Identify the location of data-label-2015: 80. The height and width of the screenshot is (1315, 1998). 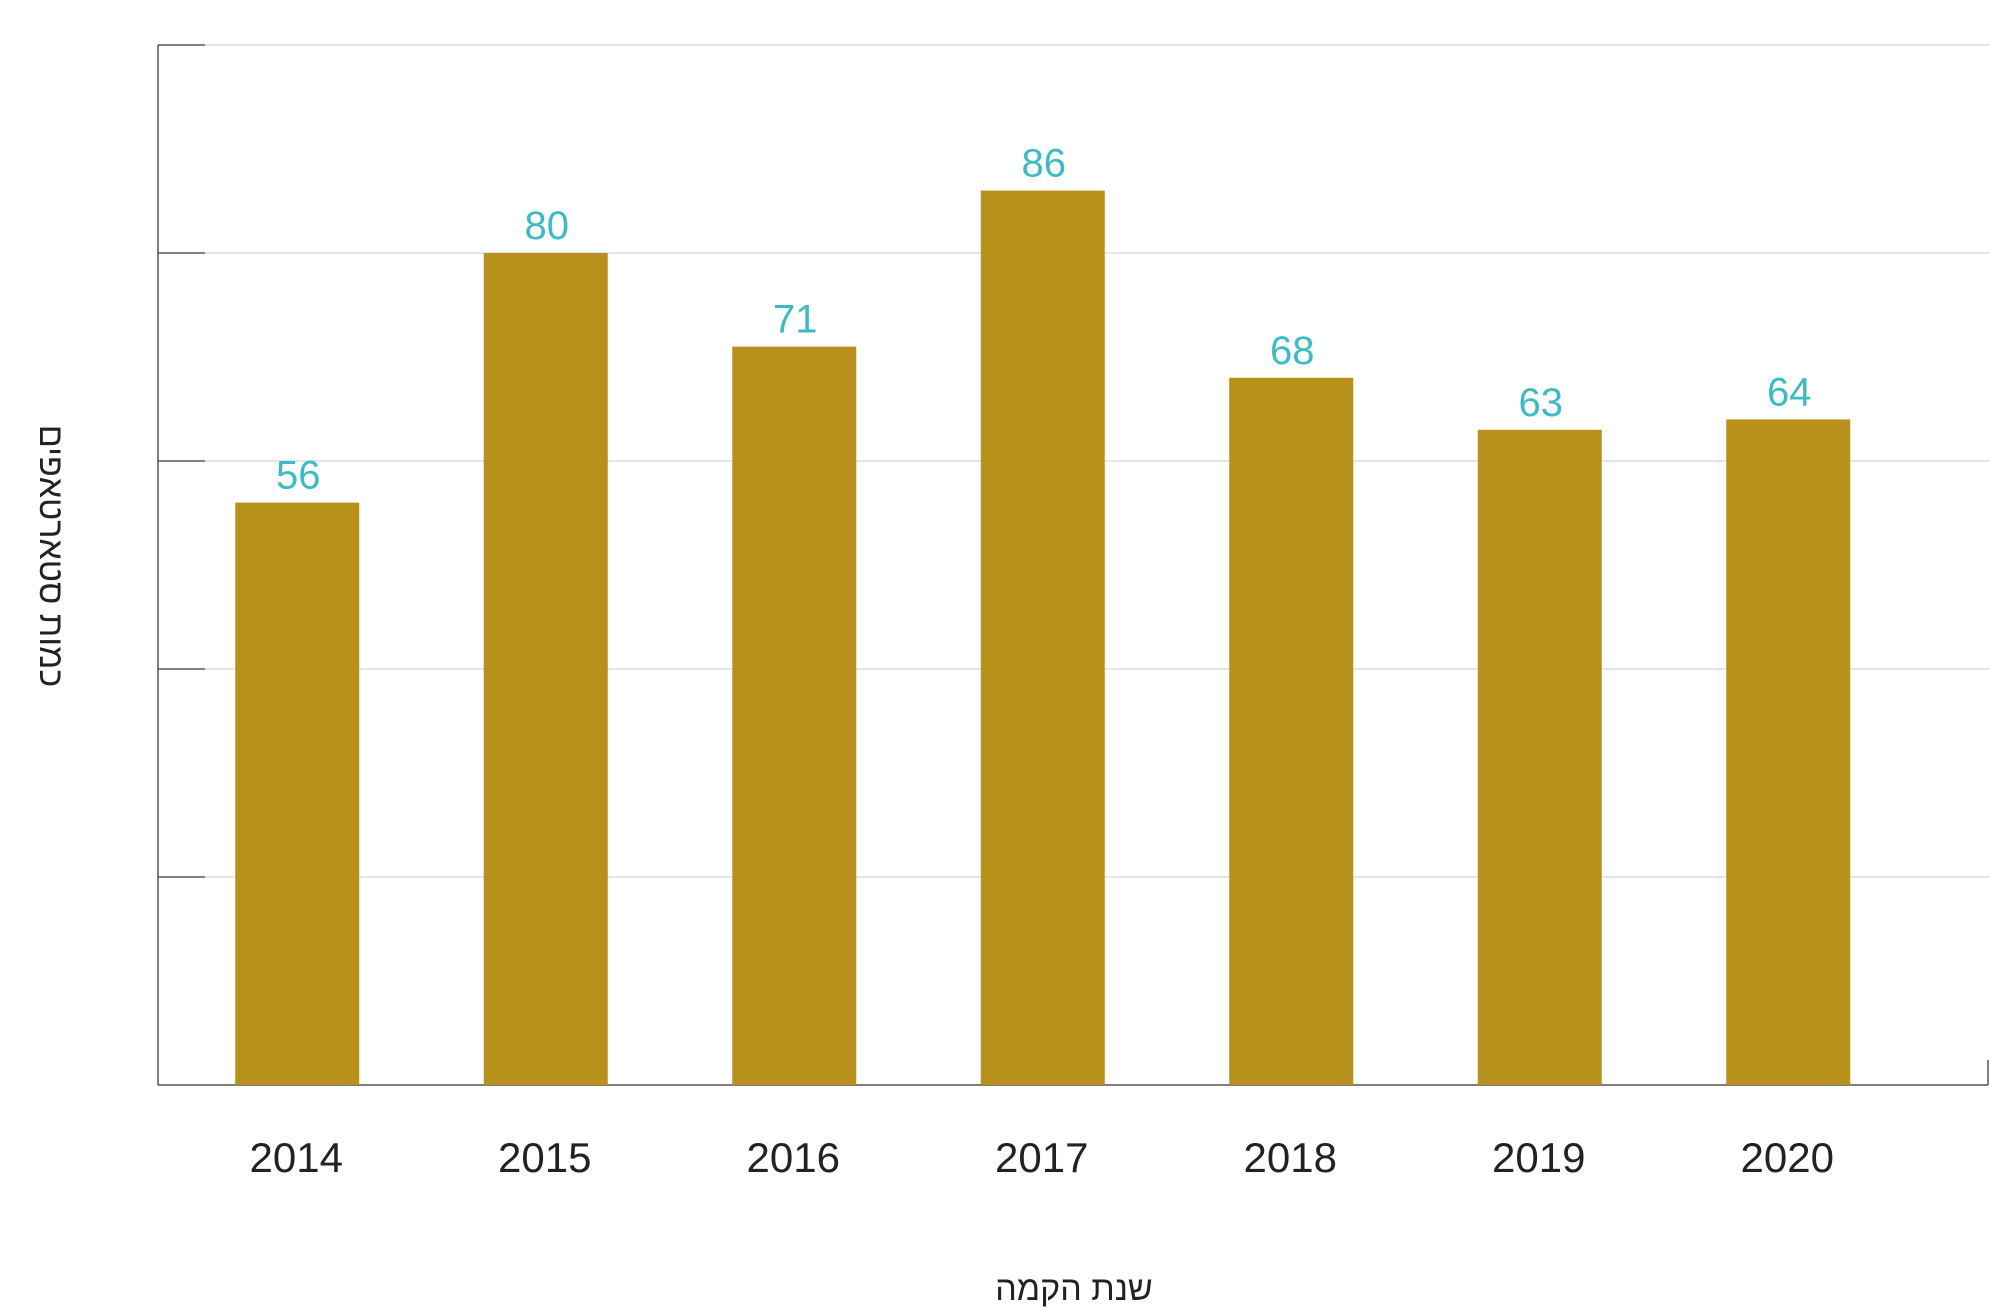
(547, 226).